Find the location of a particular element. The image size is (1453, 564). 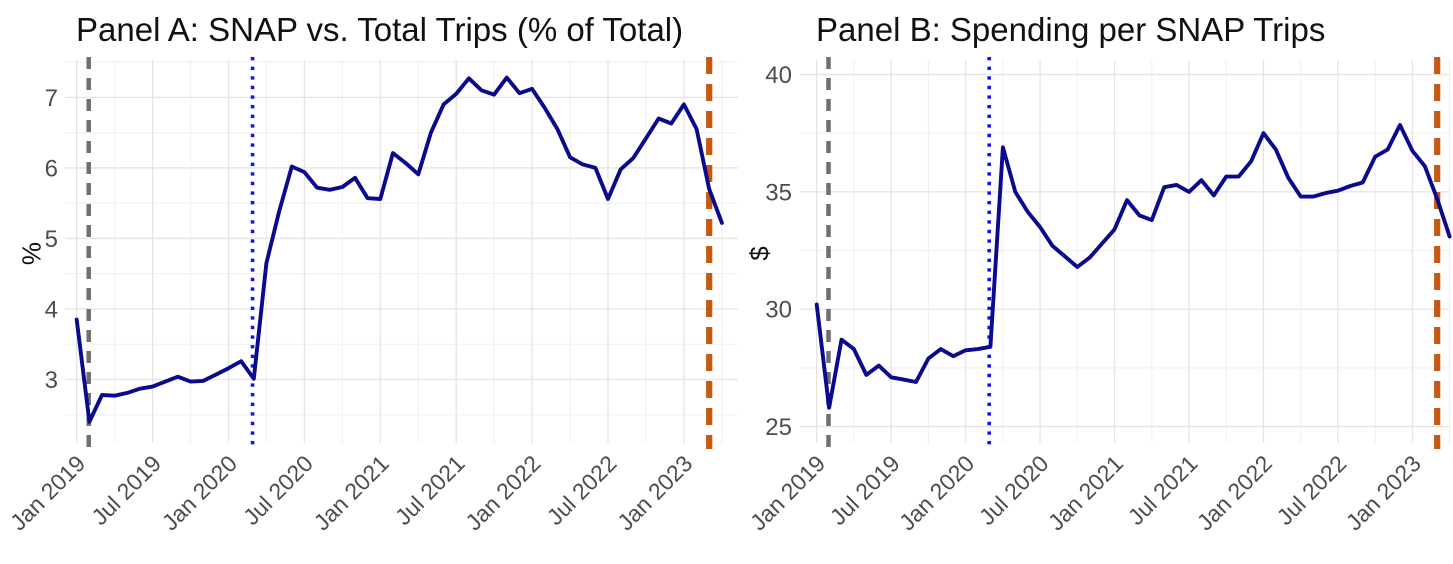

panel-b-title: Panel B: Spending per SNAP Trips is located at coordinates (1071, 29).